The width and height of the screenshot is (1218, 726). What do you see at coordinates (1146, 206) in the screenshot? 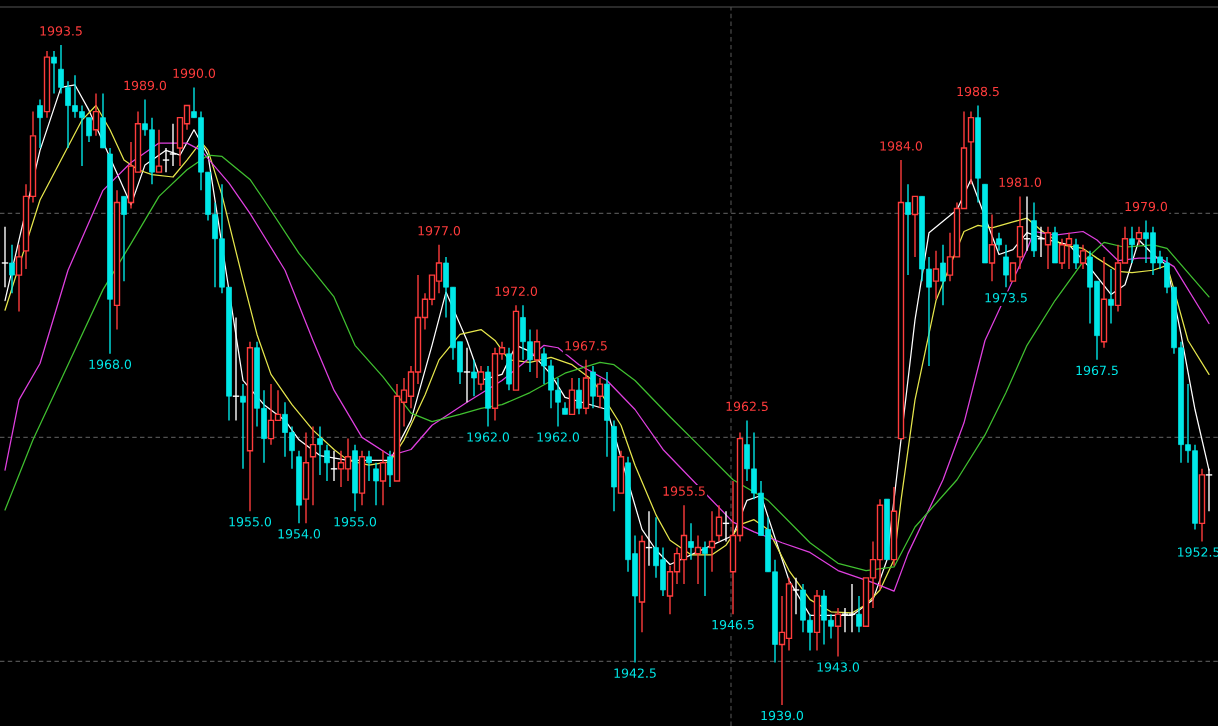
I see `annotation: 1979.0` at bounding box center [1146, 206].